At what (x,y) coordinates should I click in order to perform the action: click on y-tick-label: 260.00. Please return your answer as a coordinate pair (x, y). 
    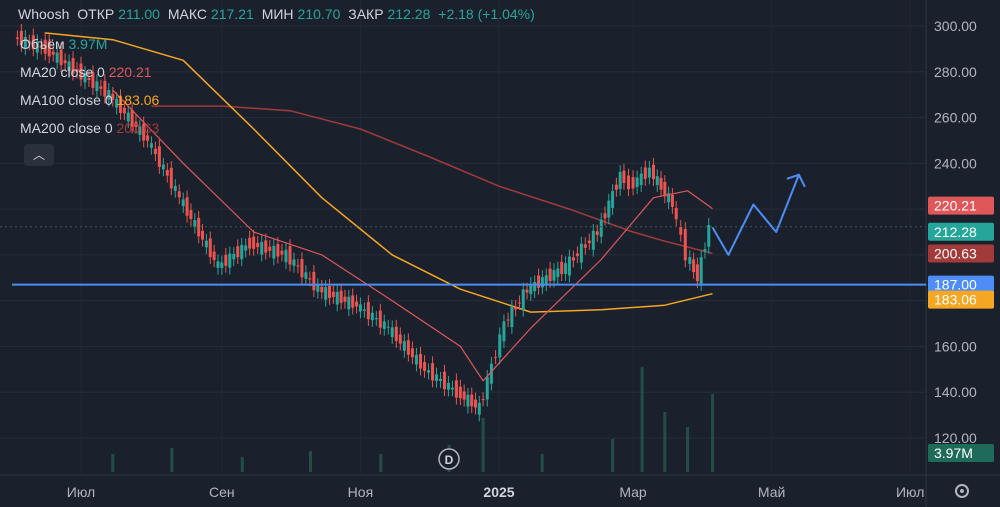
    Looking at the image, I should click on (955, 118).